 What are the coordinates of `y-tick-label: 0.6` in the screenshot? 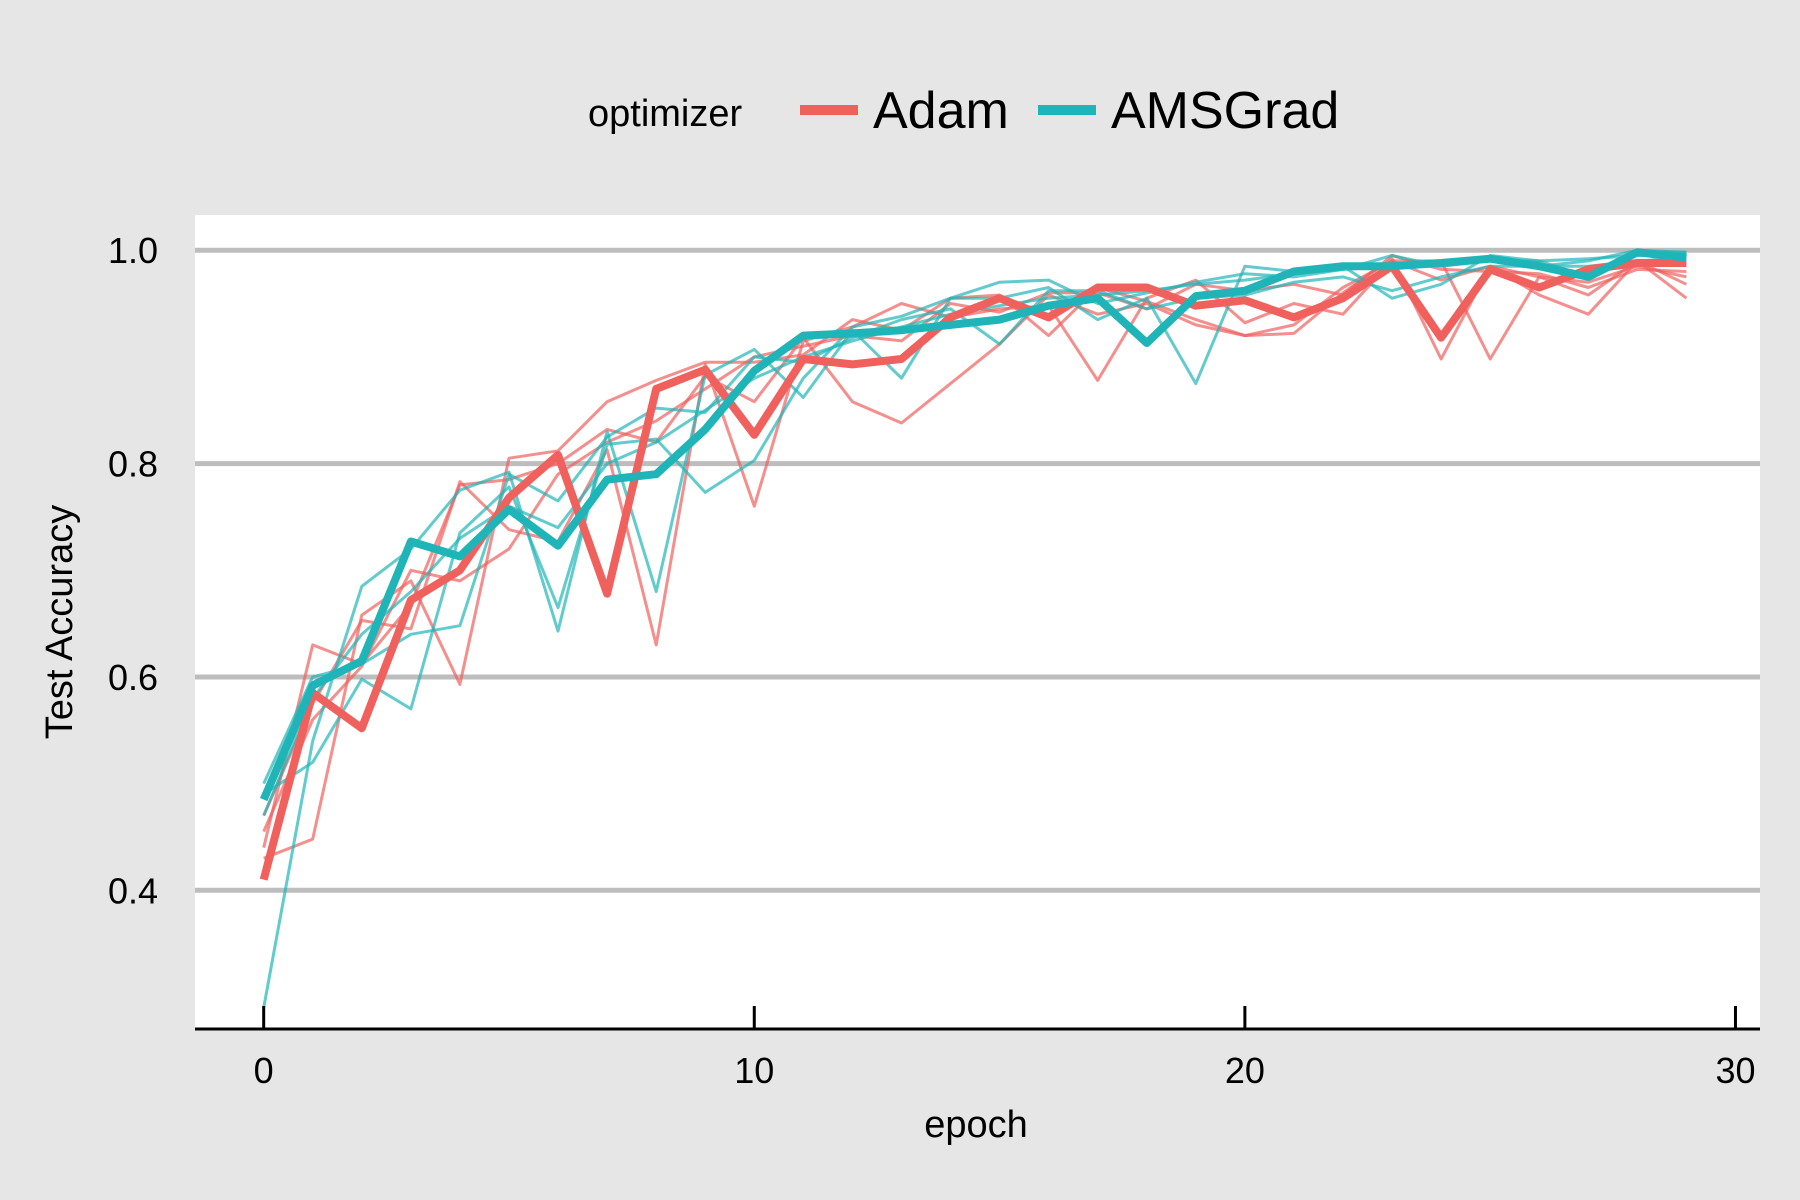 It's located at (133, 677).